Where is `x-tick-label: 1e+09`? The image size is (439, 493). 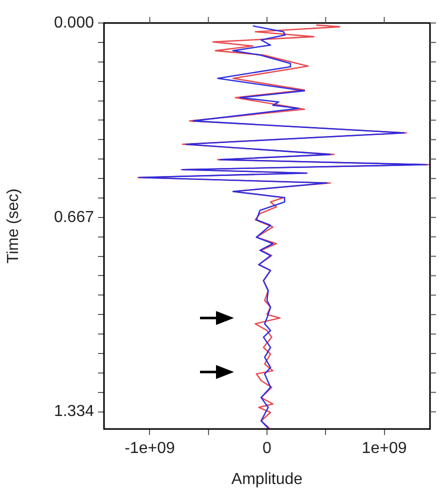 x-tick-label: 1e+09 is located at coordinates (384, 449).